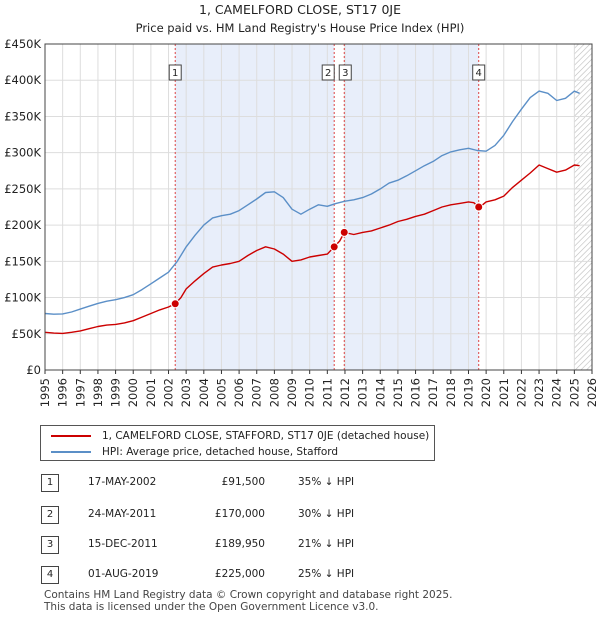 Image resolution: width=600 pixels, height=620 pixels. What do you see at coordinates (239, 574) in the screenshot?
I see `transaction-price: £225,000` at bounding box center [239, 574].